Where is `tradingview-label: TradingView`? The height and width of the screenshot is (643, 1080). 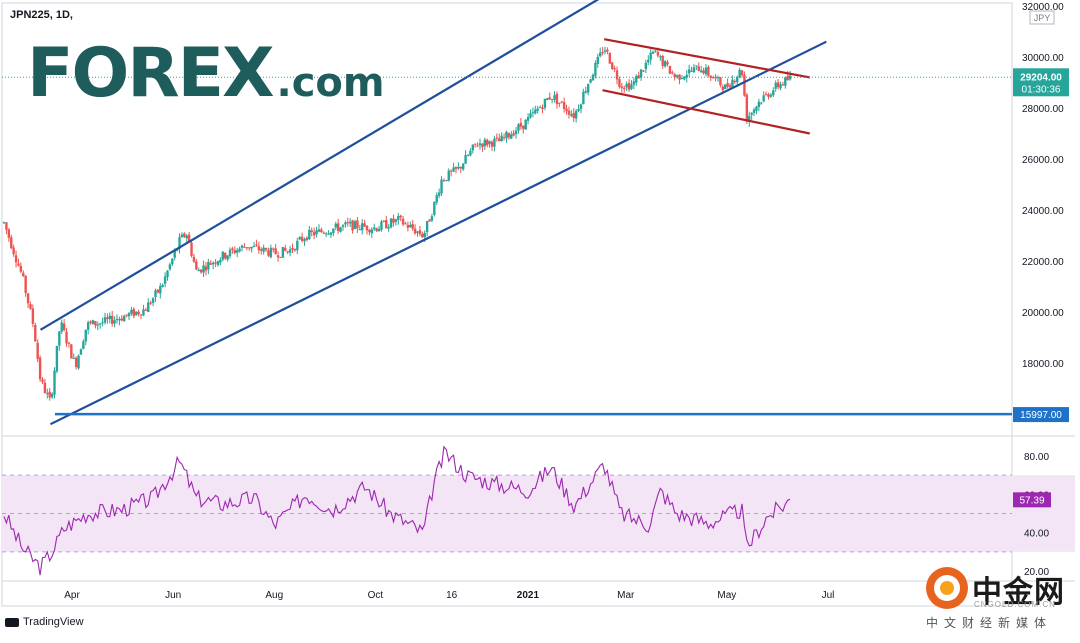
tradingview-label: TradingView is located at coordinates (53, 622).